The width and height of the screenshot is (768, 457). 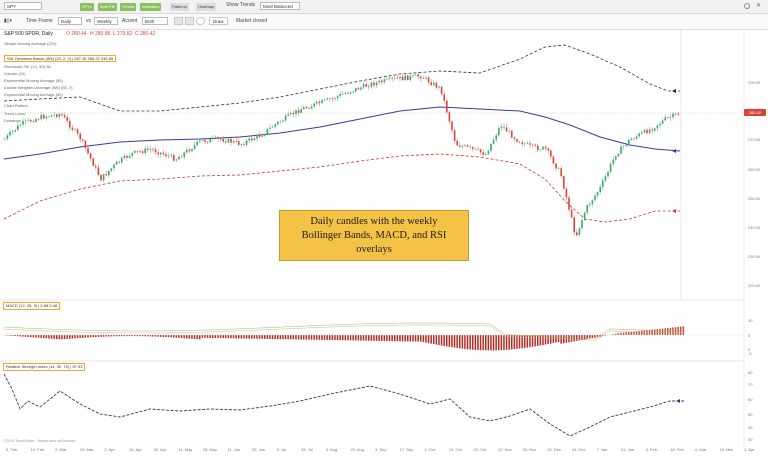 I want to click on macd-tick: 5, so click(x=749, y=335).